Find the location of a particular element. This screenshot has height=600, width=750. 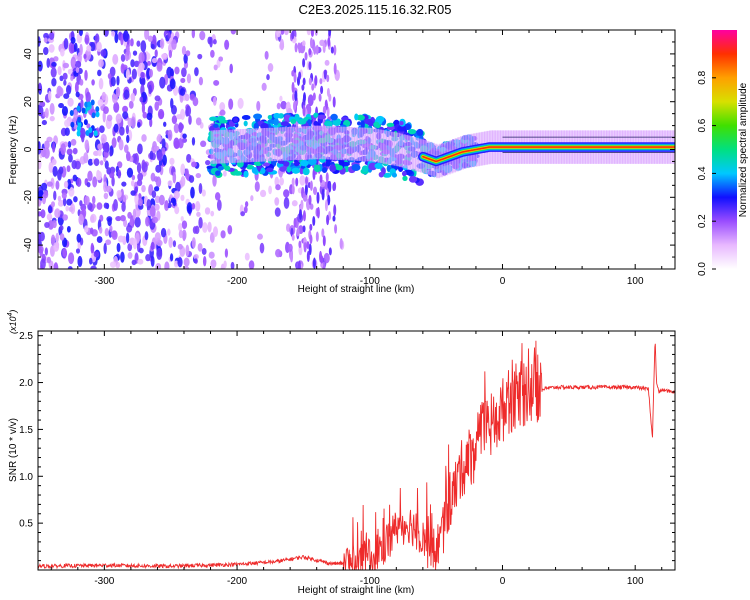

y-tick-label: 2.5 is located at coordinates (26, 336).